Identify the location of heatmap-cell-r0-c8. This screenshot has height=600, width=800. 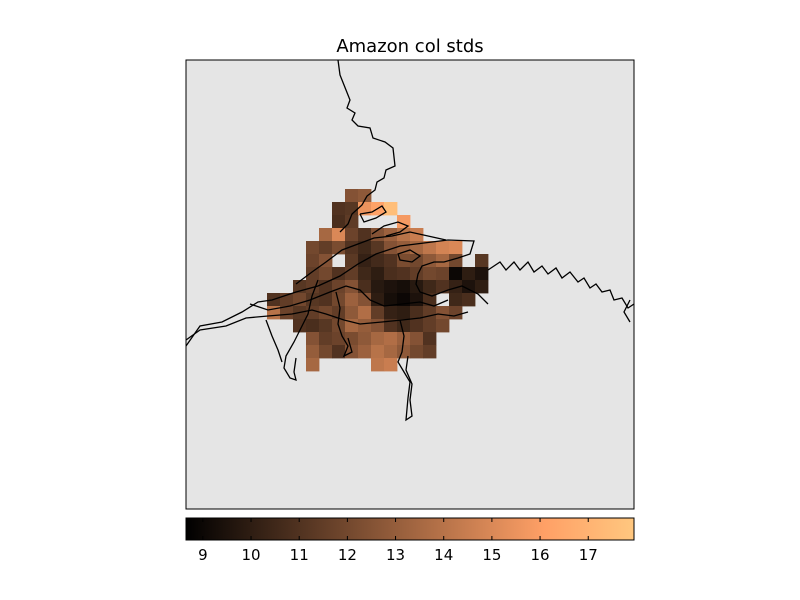
(365, 196).